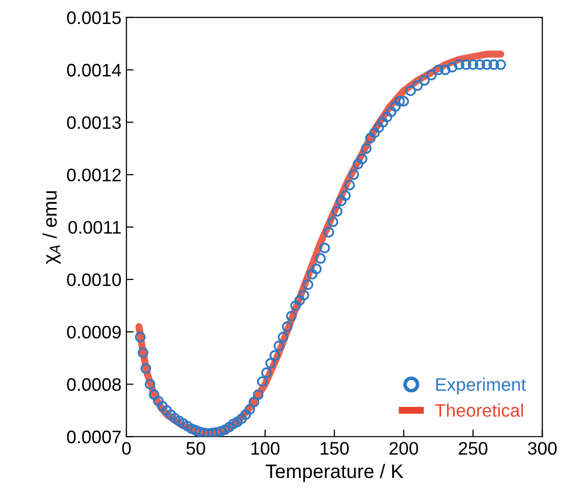 This screenshot has width=562, height=499. I want to click on x-tick-label: 300, so click(542, 448).